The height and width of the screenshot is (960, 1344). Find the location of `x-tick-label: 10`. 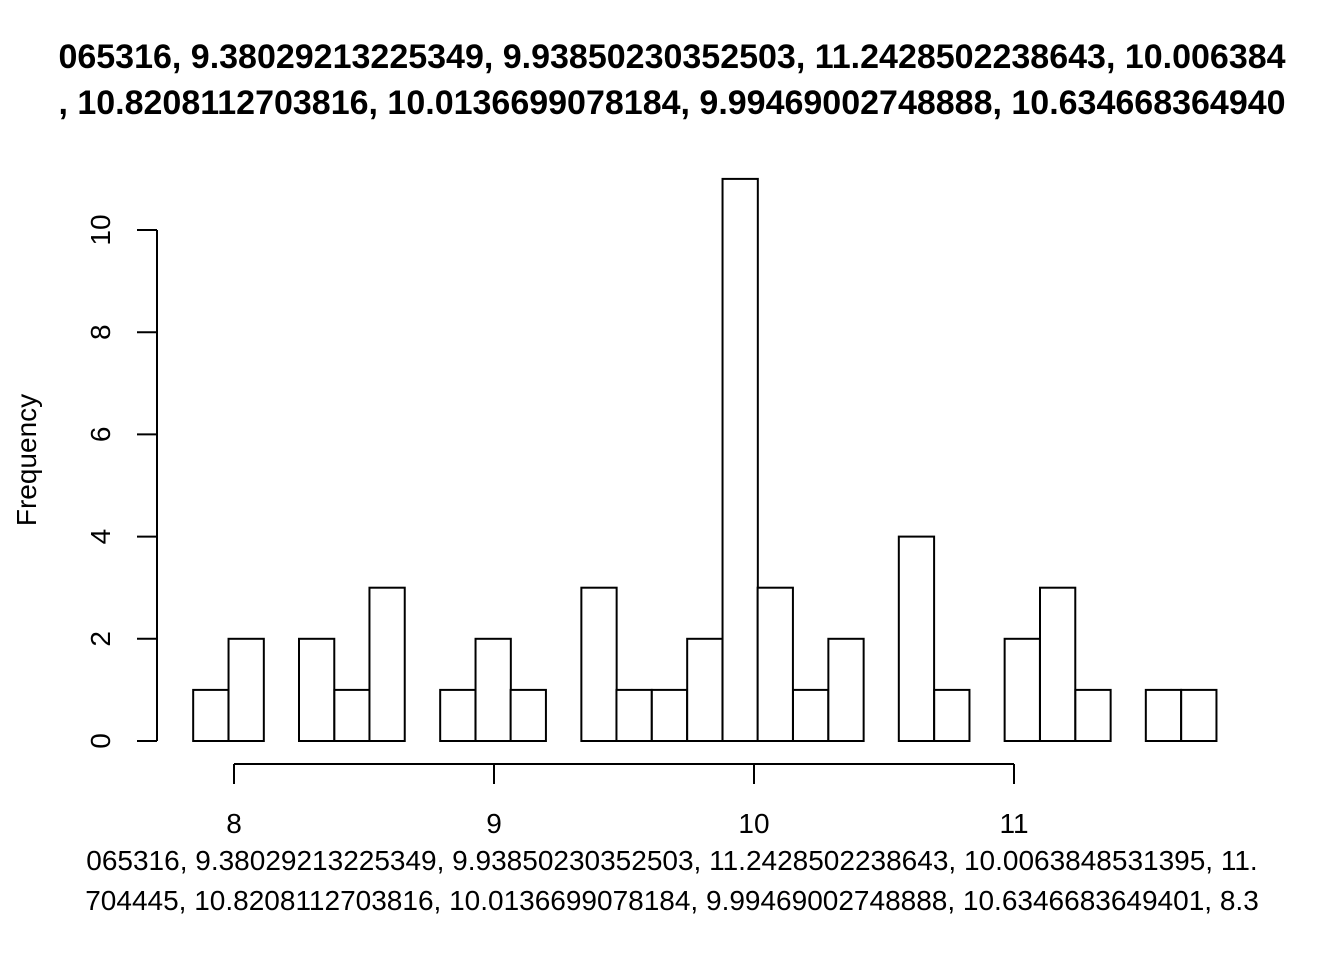

x-tick-label: 10 is located at coordinates (753, 823).